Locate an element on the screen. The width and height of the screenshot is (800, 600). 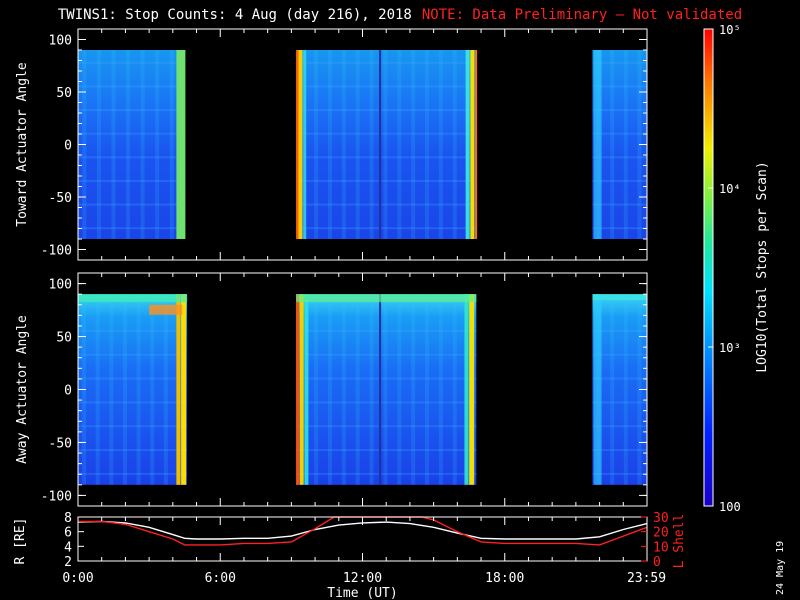
y-tick-label: -100 is located at coordinates (56, 251).